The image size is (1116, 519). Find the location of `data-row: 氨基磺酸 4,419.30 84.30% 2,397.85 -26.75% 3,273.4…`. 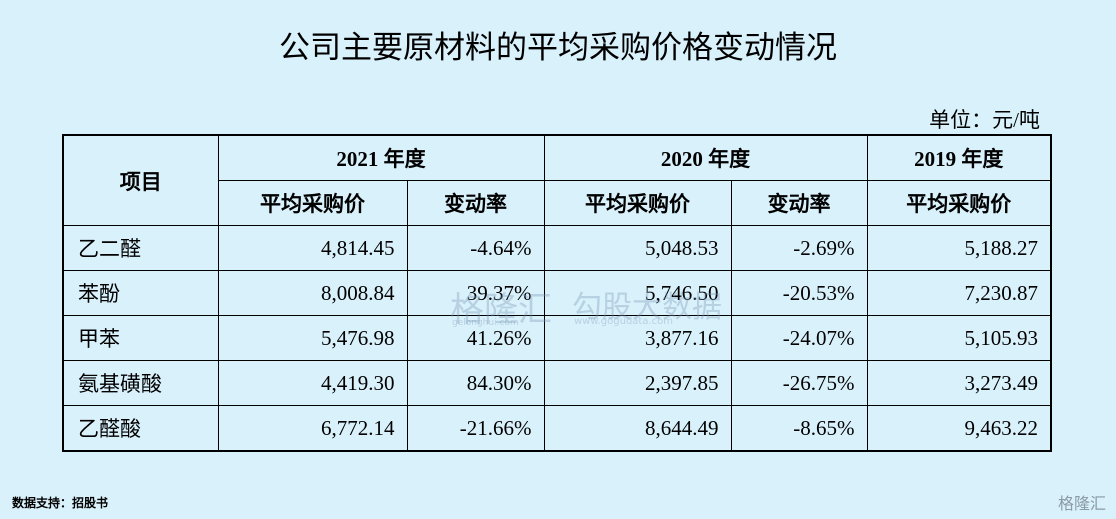

data-row: 氨基磺酸 4,419.30 84.30% 2,397.85 -26.75% 3,273.4… is located at coordinates (557, 383).